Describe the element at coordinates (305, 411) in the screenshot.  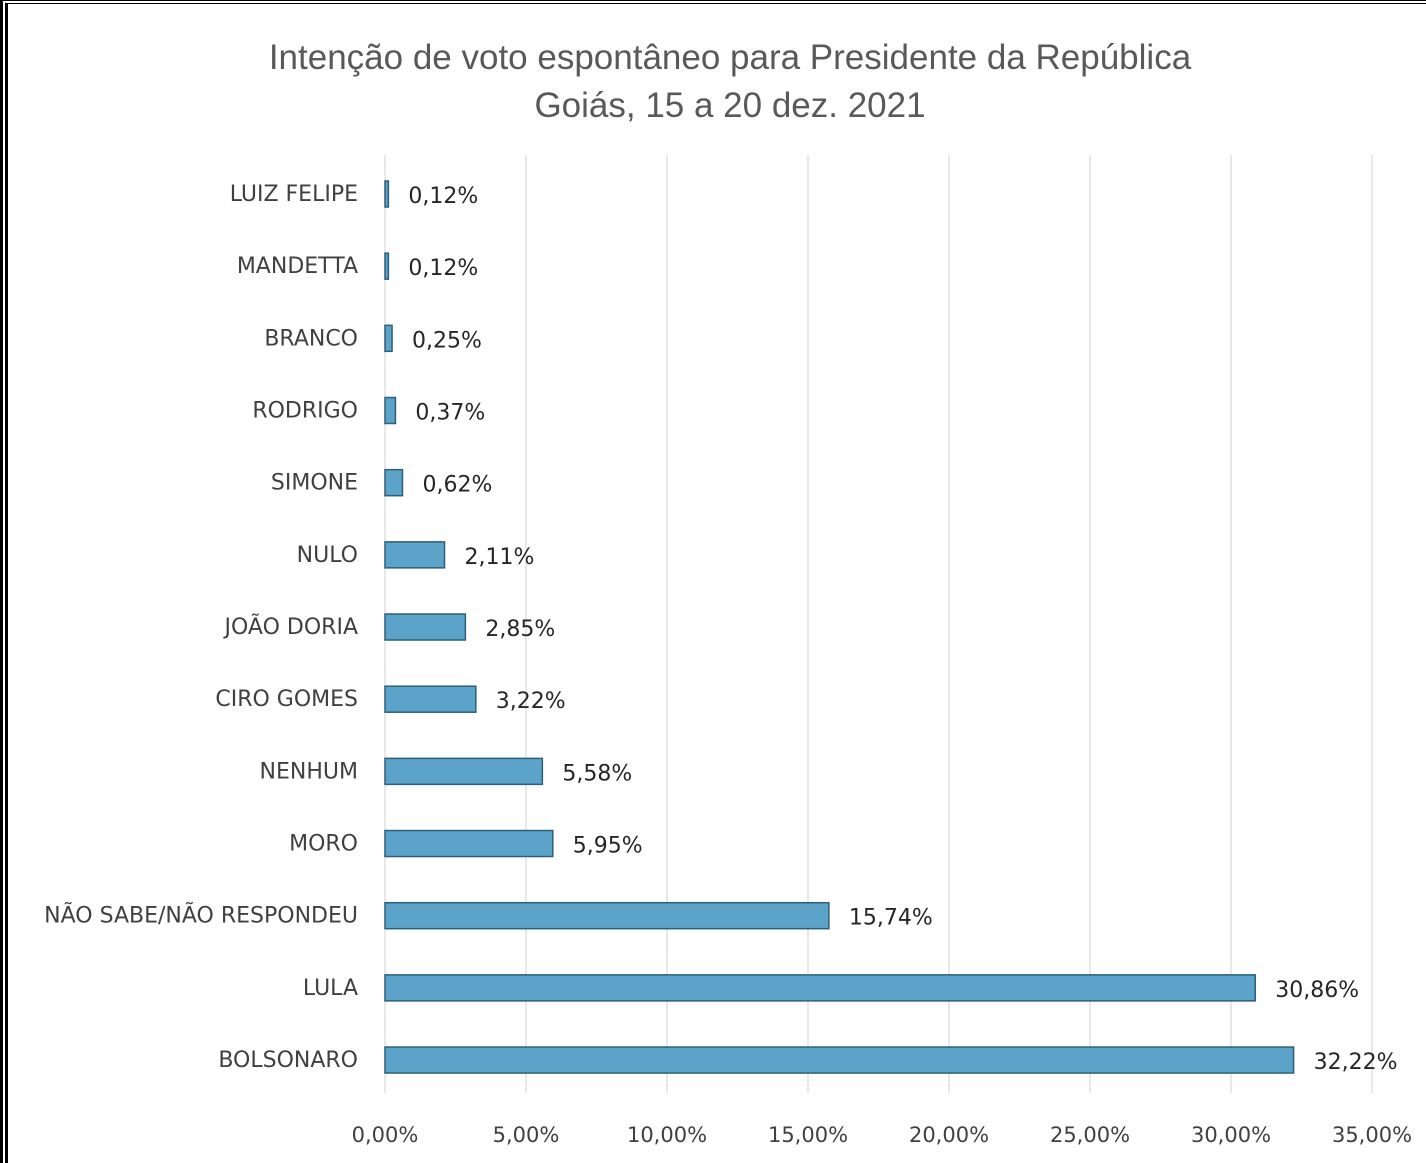
I see `category-label: RODRIGO` at that location.